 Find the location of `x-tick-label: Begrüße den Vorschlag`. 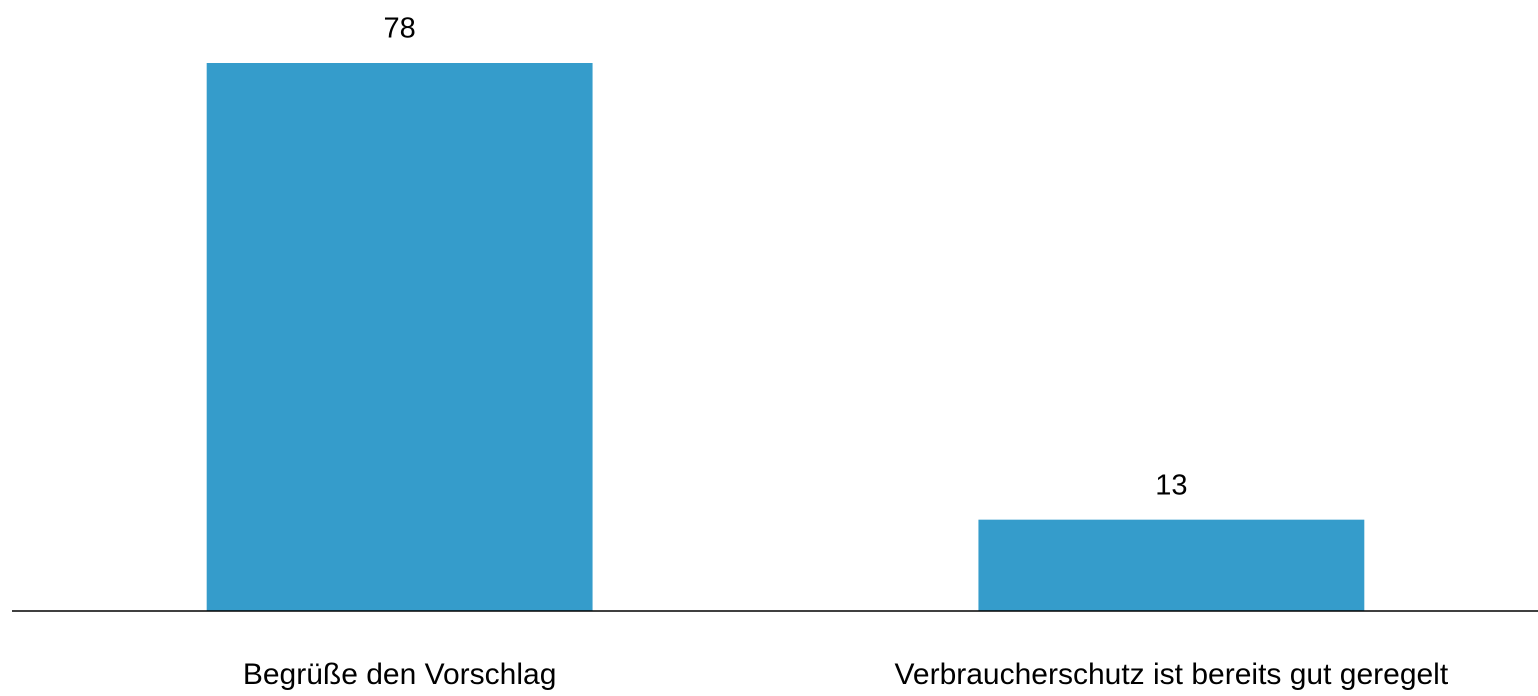

x-tick-label: Begrüße den Vorschlag is located at coordinates (400, 674).